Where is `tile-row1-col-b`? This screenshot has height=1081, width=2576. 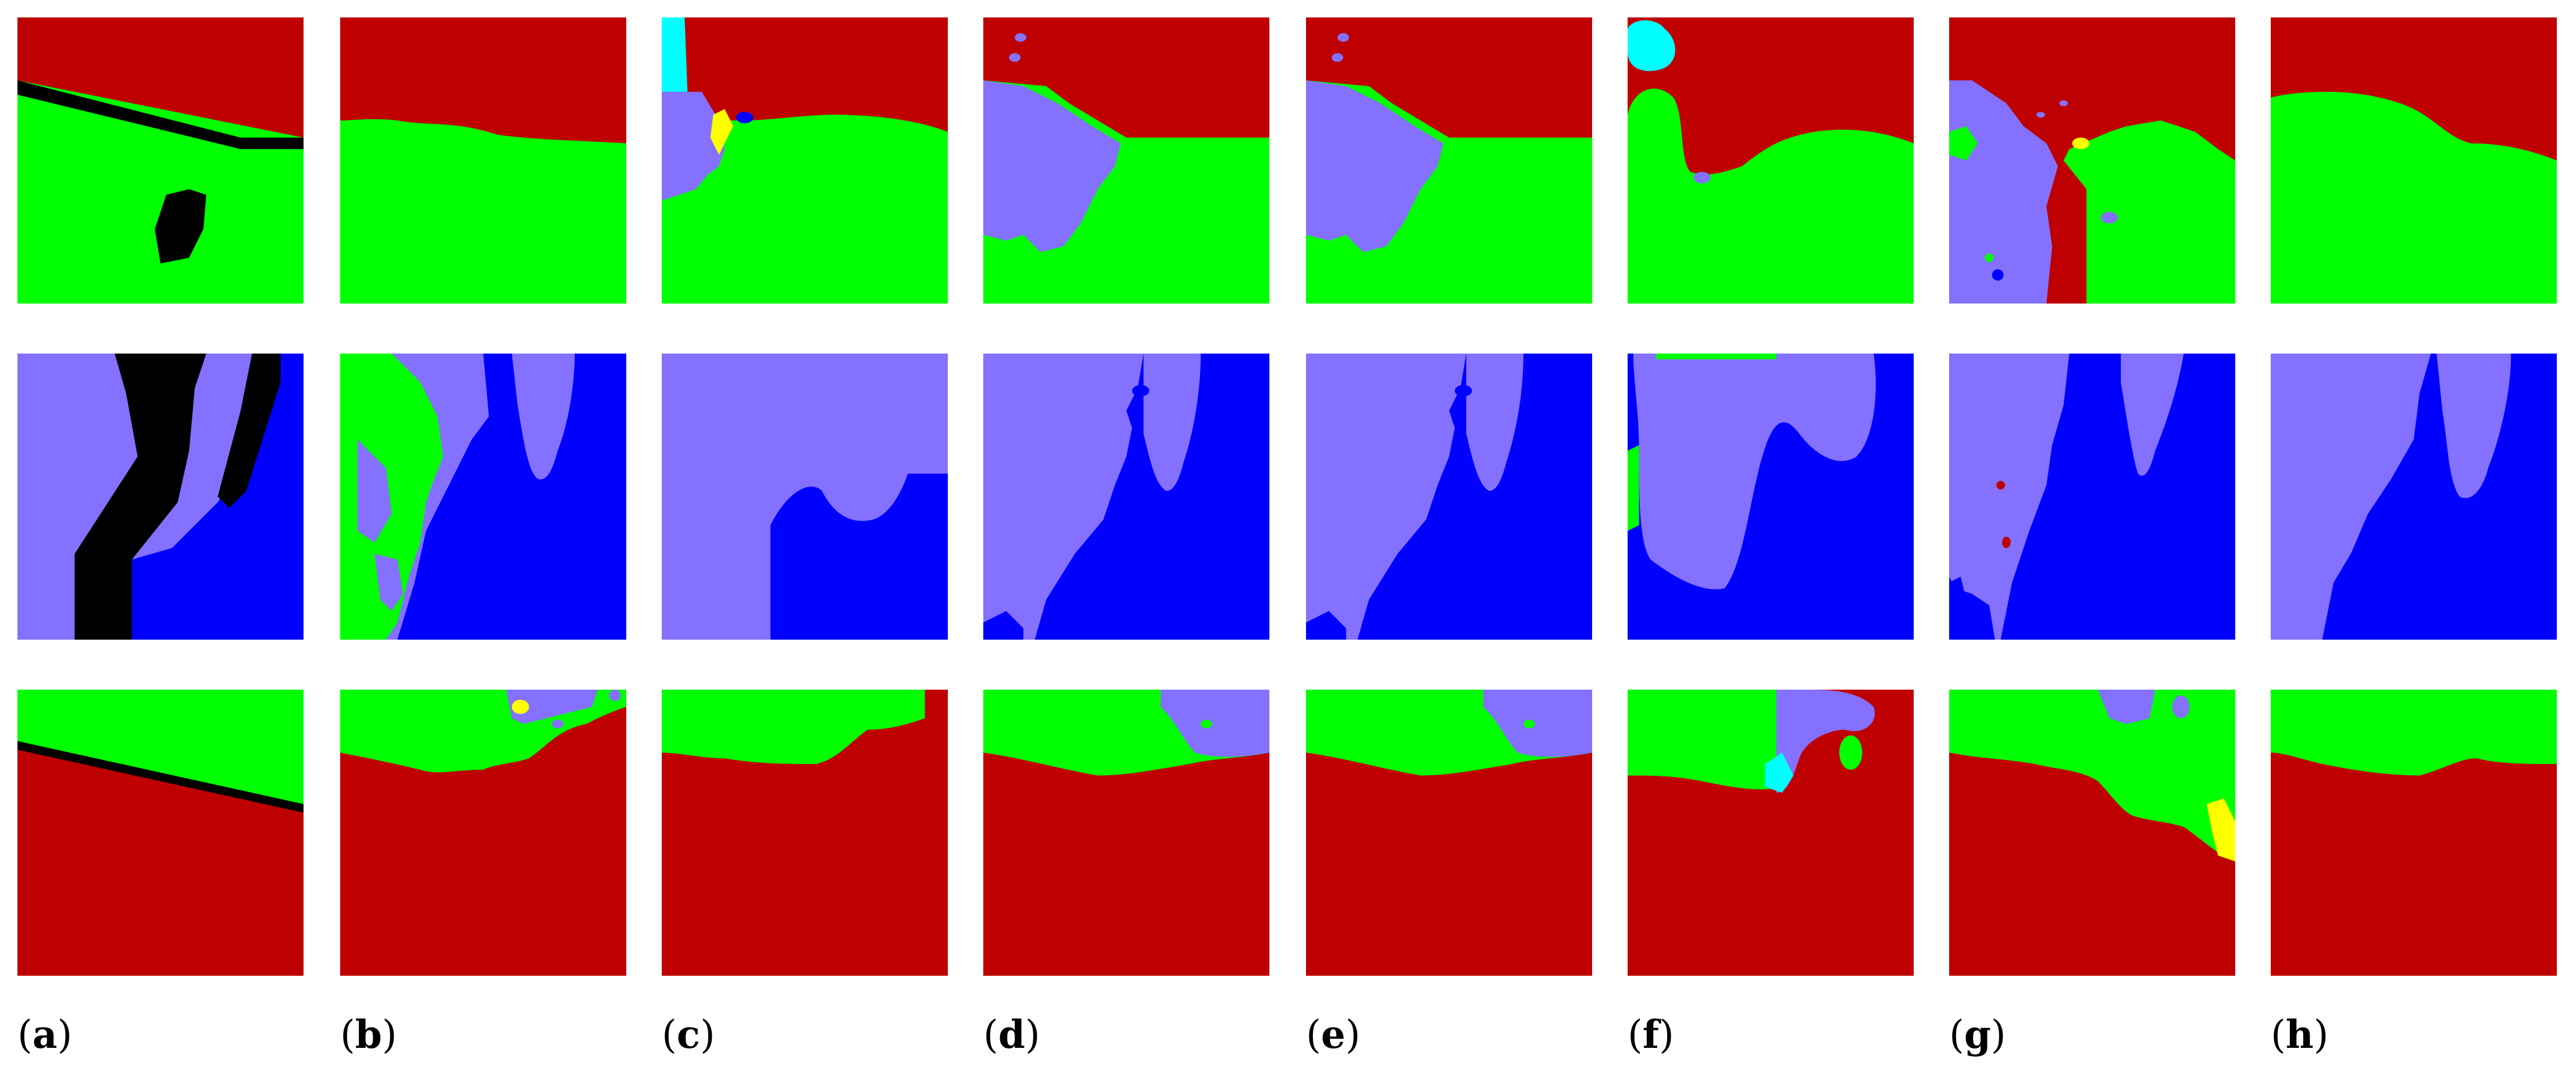 tile-row1-col-b is located at coordinates (483, 160).